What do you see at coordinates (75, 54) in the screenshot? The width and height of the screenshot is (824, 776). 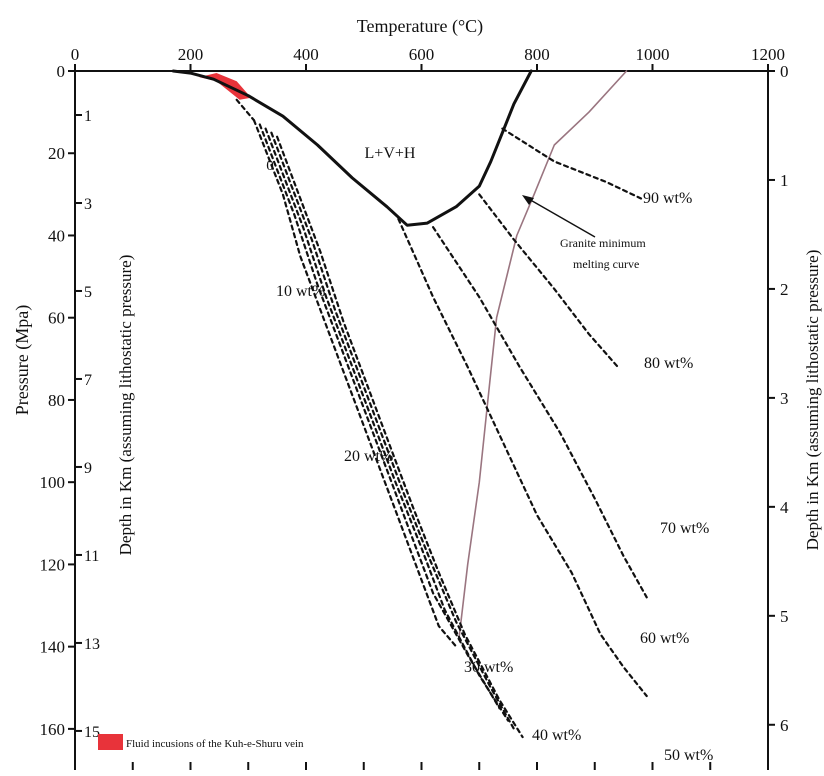 I see `x-tick-label: 0` at bounding box center [75, 54].